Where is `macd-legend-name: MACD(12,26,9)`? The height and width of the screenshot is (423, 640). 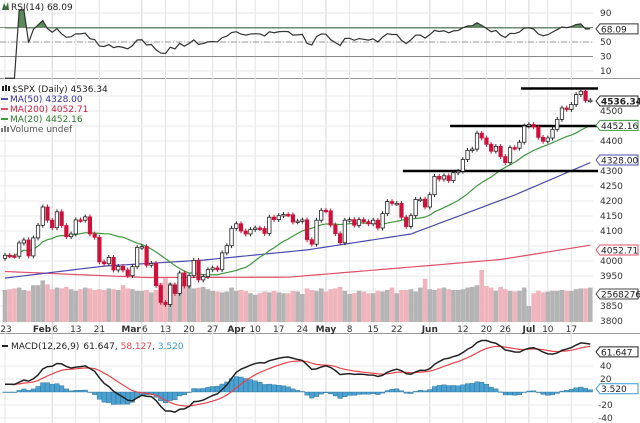 macd-legend-name: MACD(12,26,9) is located at coordinates (45, 347).